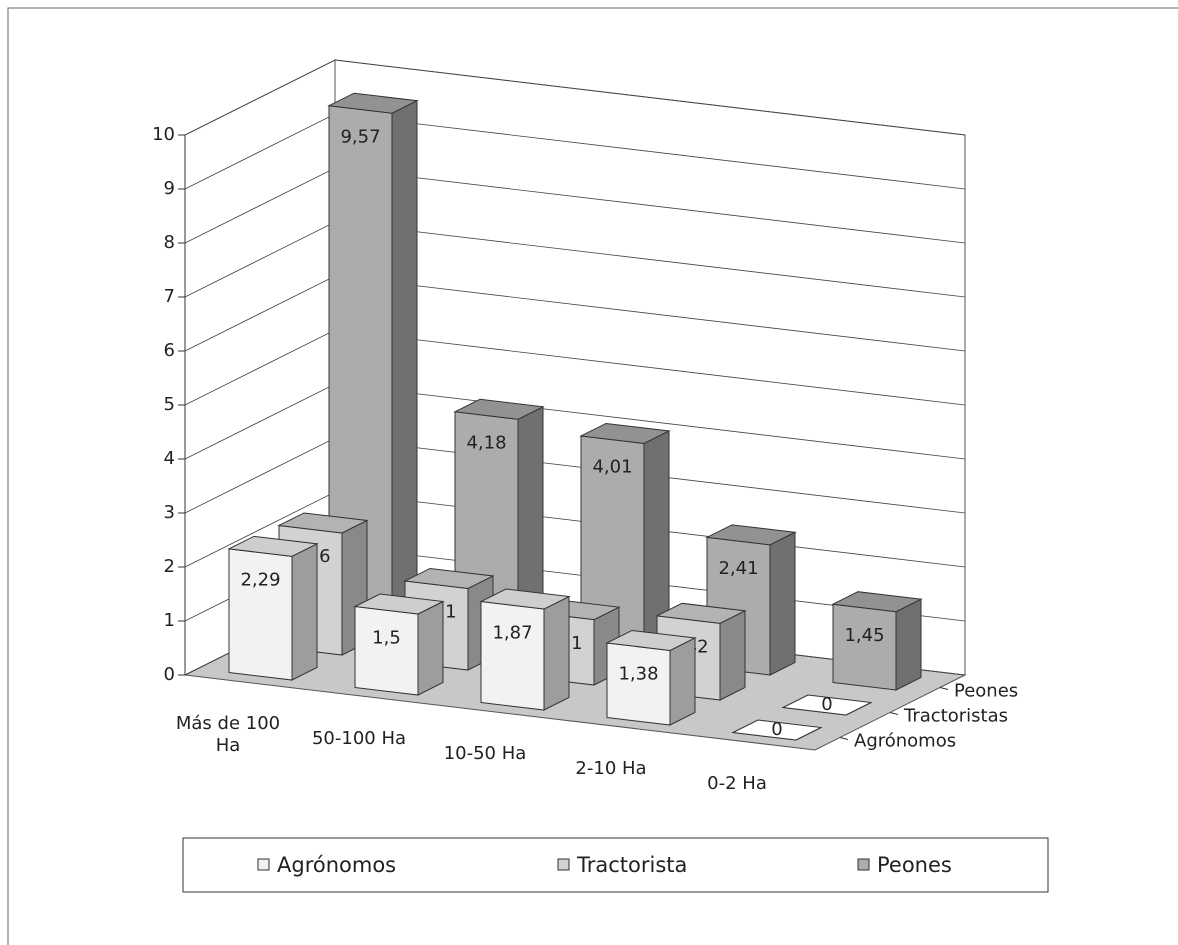 This screenshot has height=945, width=1178. Describe the element at coordinates (169, 620) in the screenshot. I see `y-tick-label: 1` at that location.